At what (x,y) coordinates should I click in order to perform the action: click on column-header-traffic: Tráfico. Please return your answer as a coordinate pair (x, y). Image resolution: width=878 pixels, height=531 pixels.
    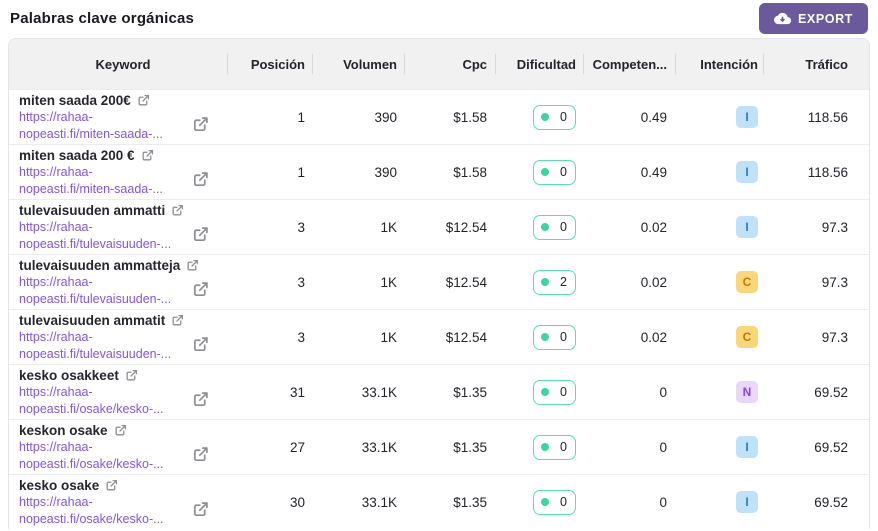
    Looking at the image, I should click on (816, 64).